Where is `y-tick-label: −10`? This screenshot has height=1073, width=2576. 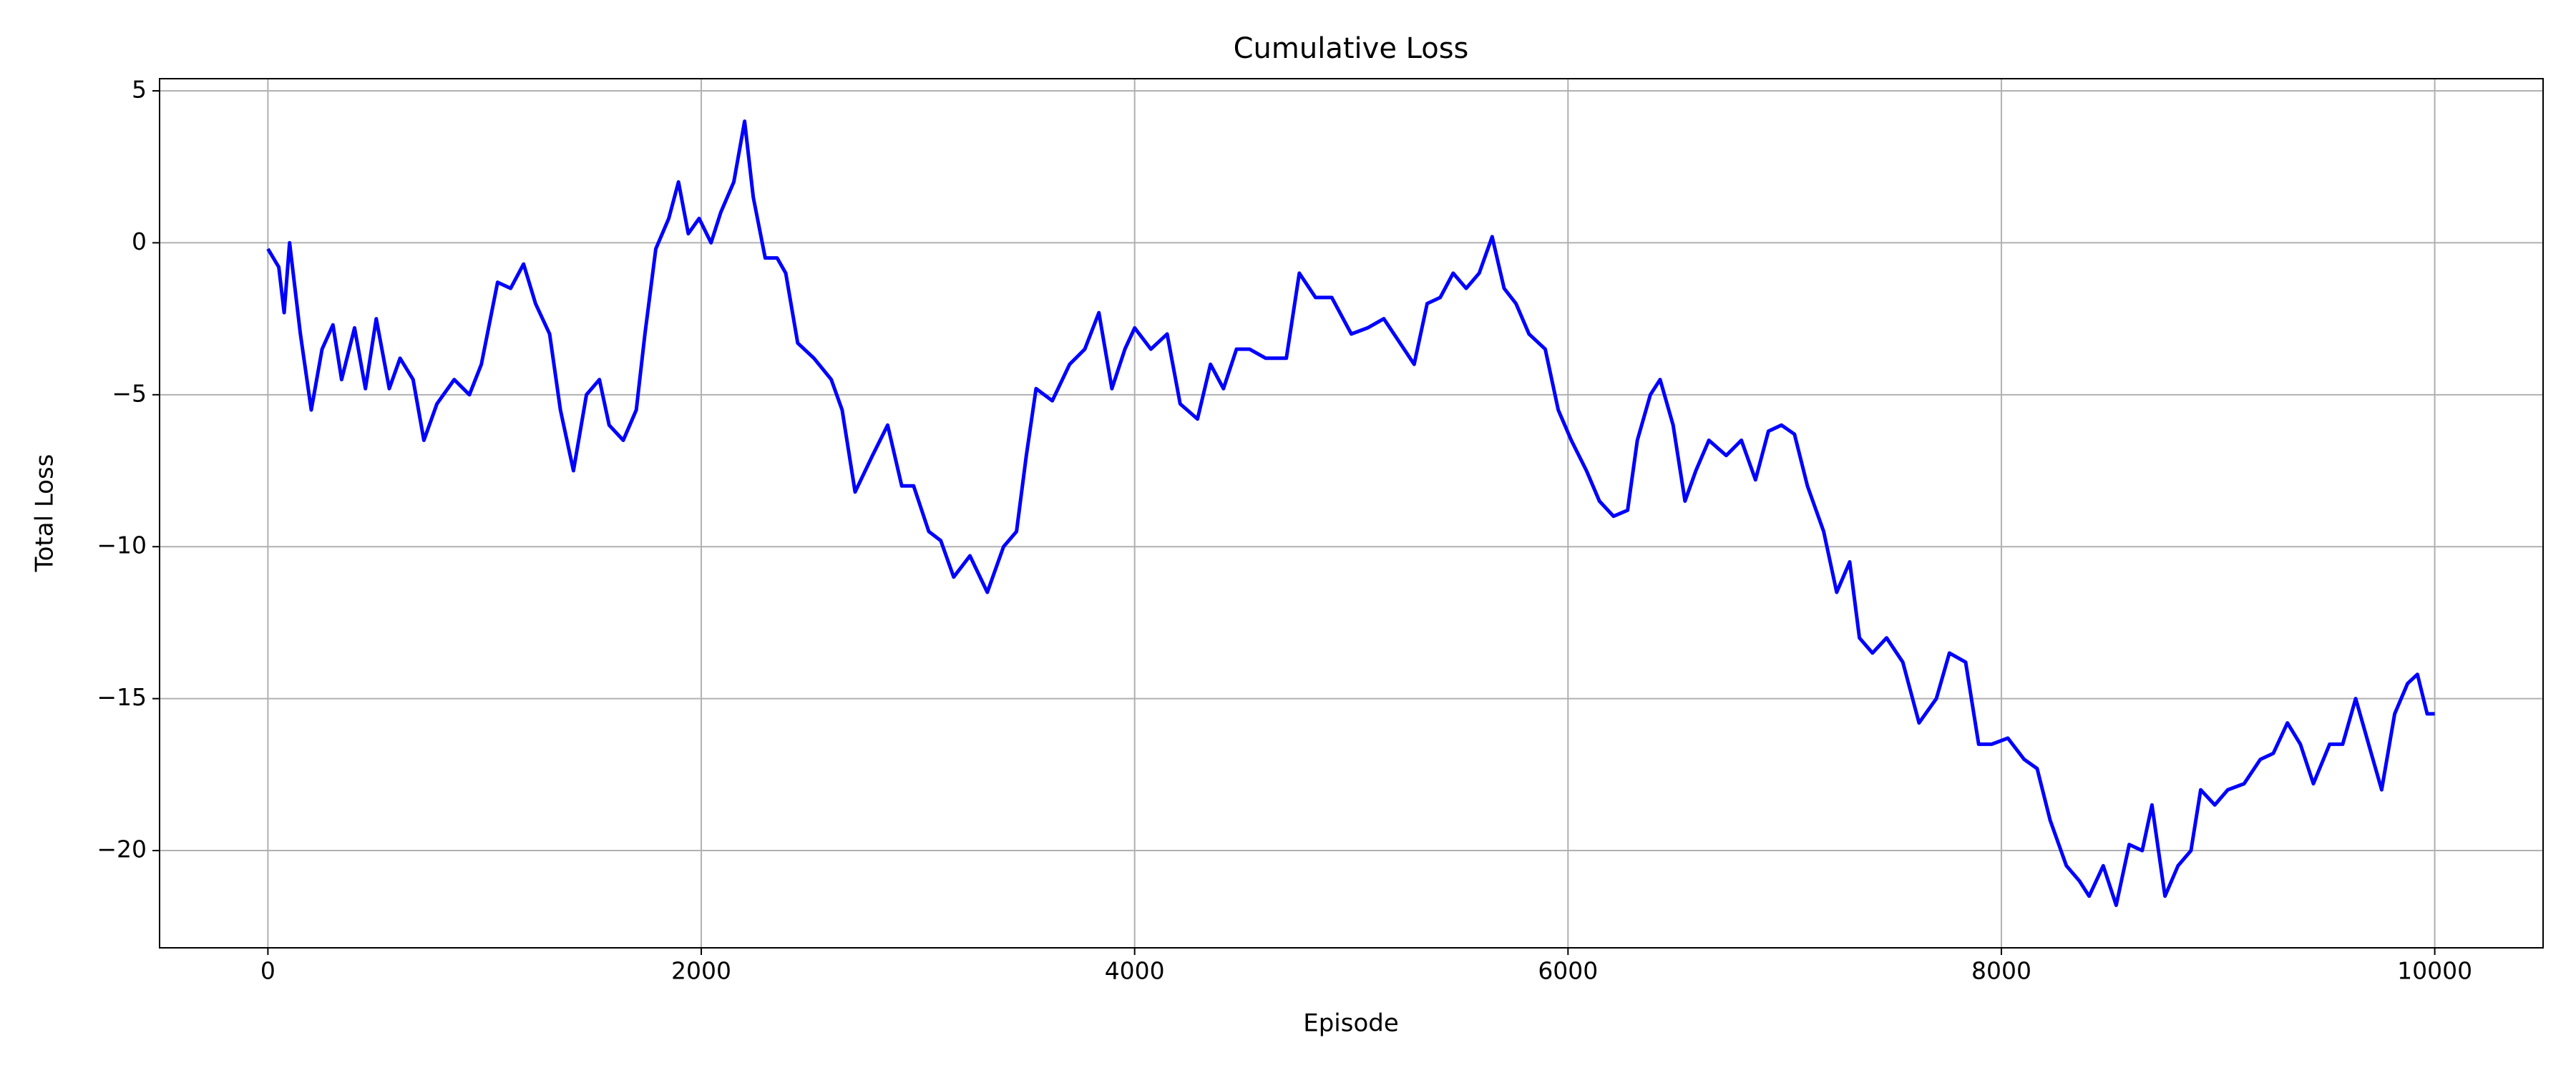 y-tick-label: −10 is located at coordinates (122, 545).